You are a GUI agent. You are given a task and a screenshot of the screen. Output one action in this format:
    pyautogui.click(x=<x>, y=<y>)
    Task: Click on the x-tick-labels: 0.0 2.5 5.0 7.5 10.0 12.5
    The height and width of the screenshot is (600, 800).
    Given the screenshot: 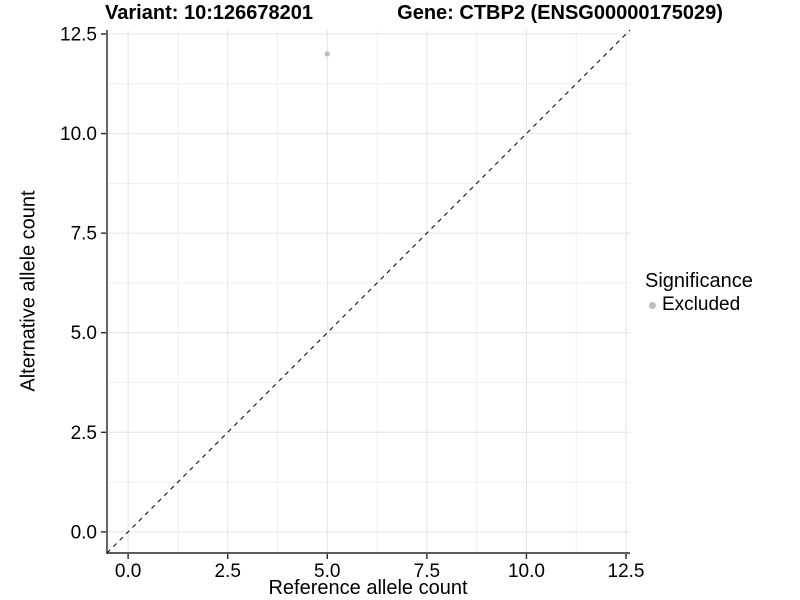 What is the action you would take?
    pyautogui.click(x=380, y=571)
    